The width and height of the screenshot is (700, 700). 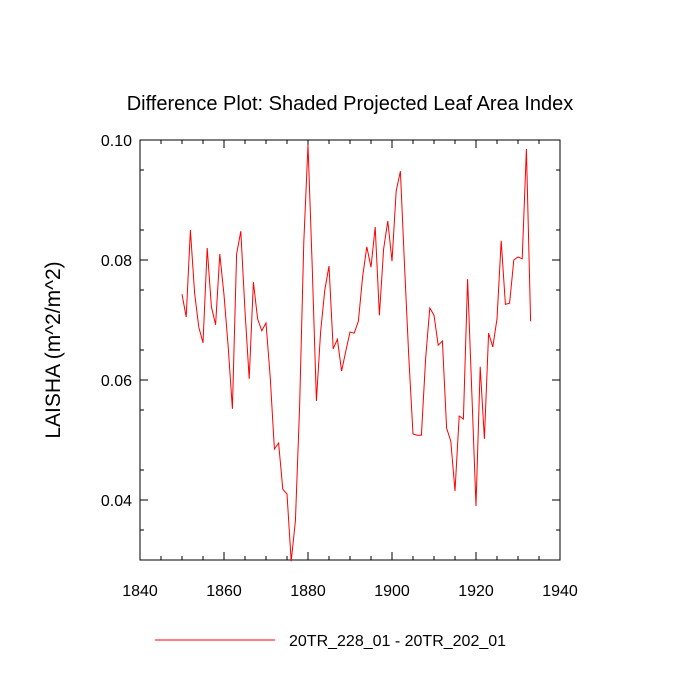 I want to click on x-tick-label: 1880, so click(x=308, y=591).